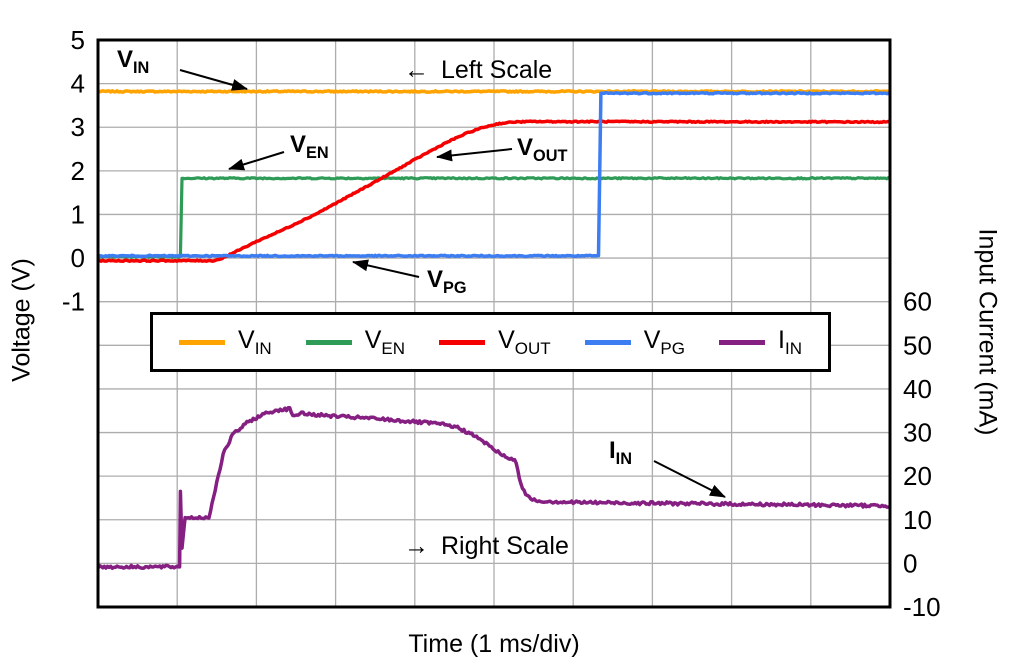  I want to click on trace-ven, so click(494, 217).